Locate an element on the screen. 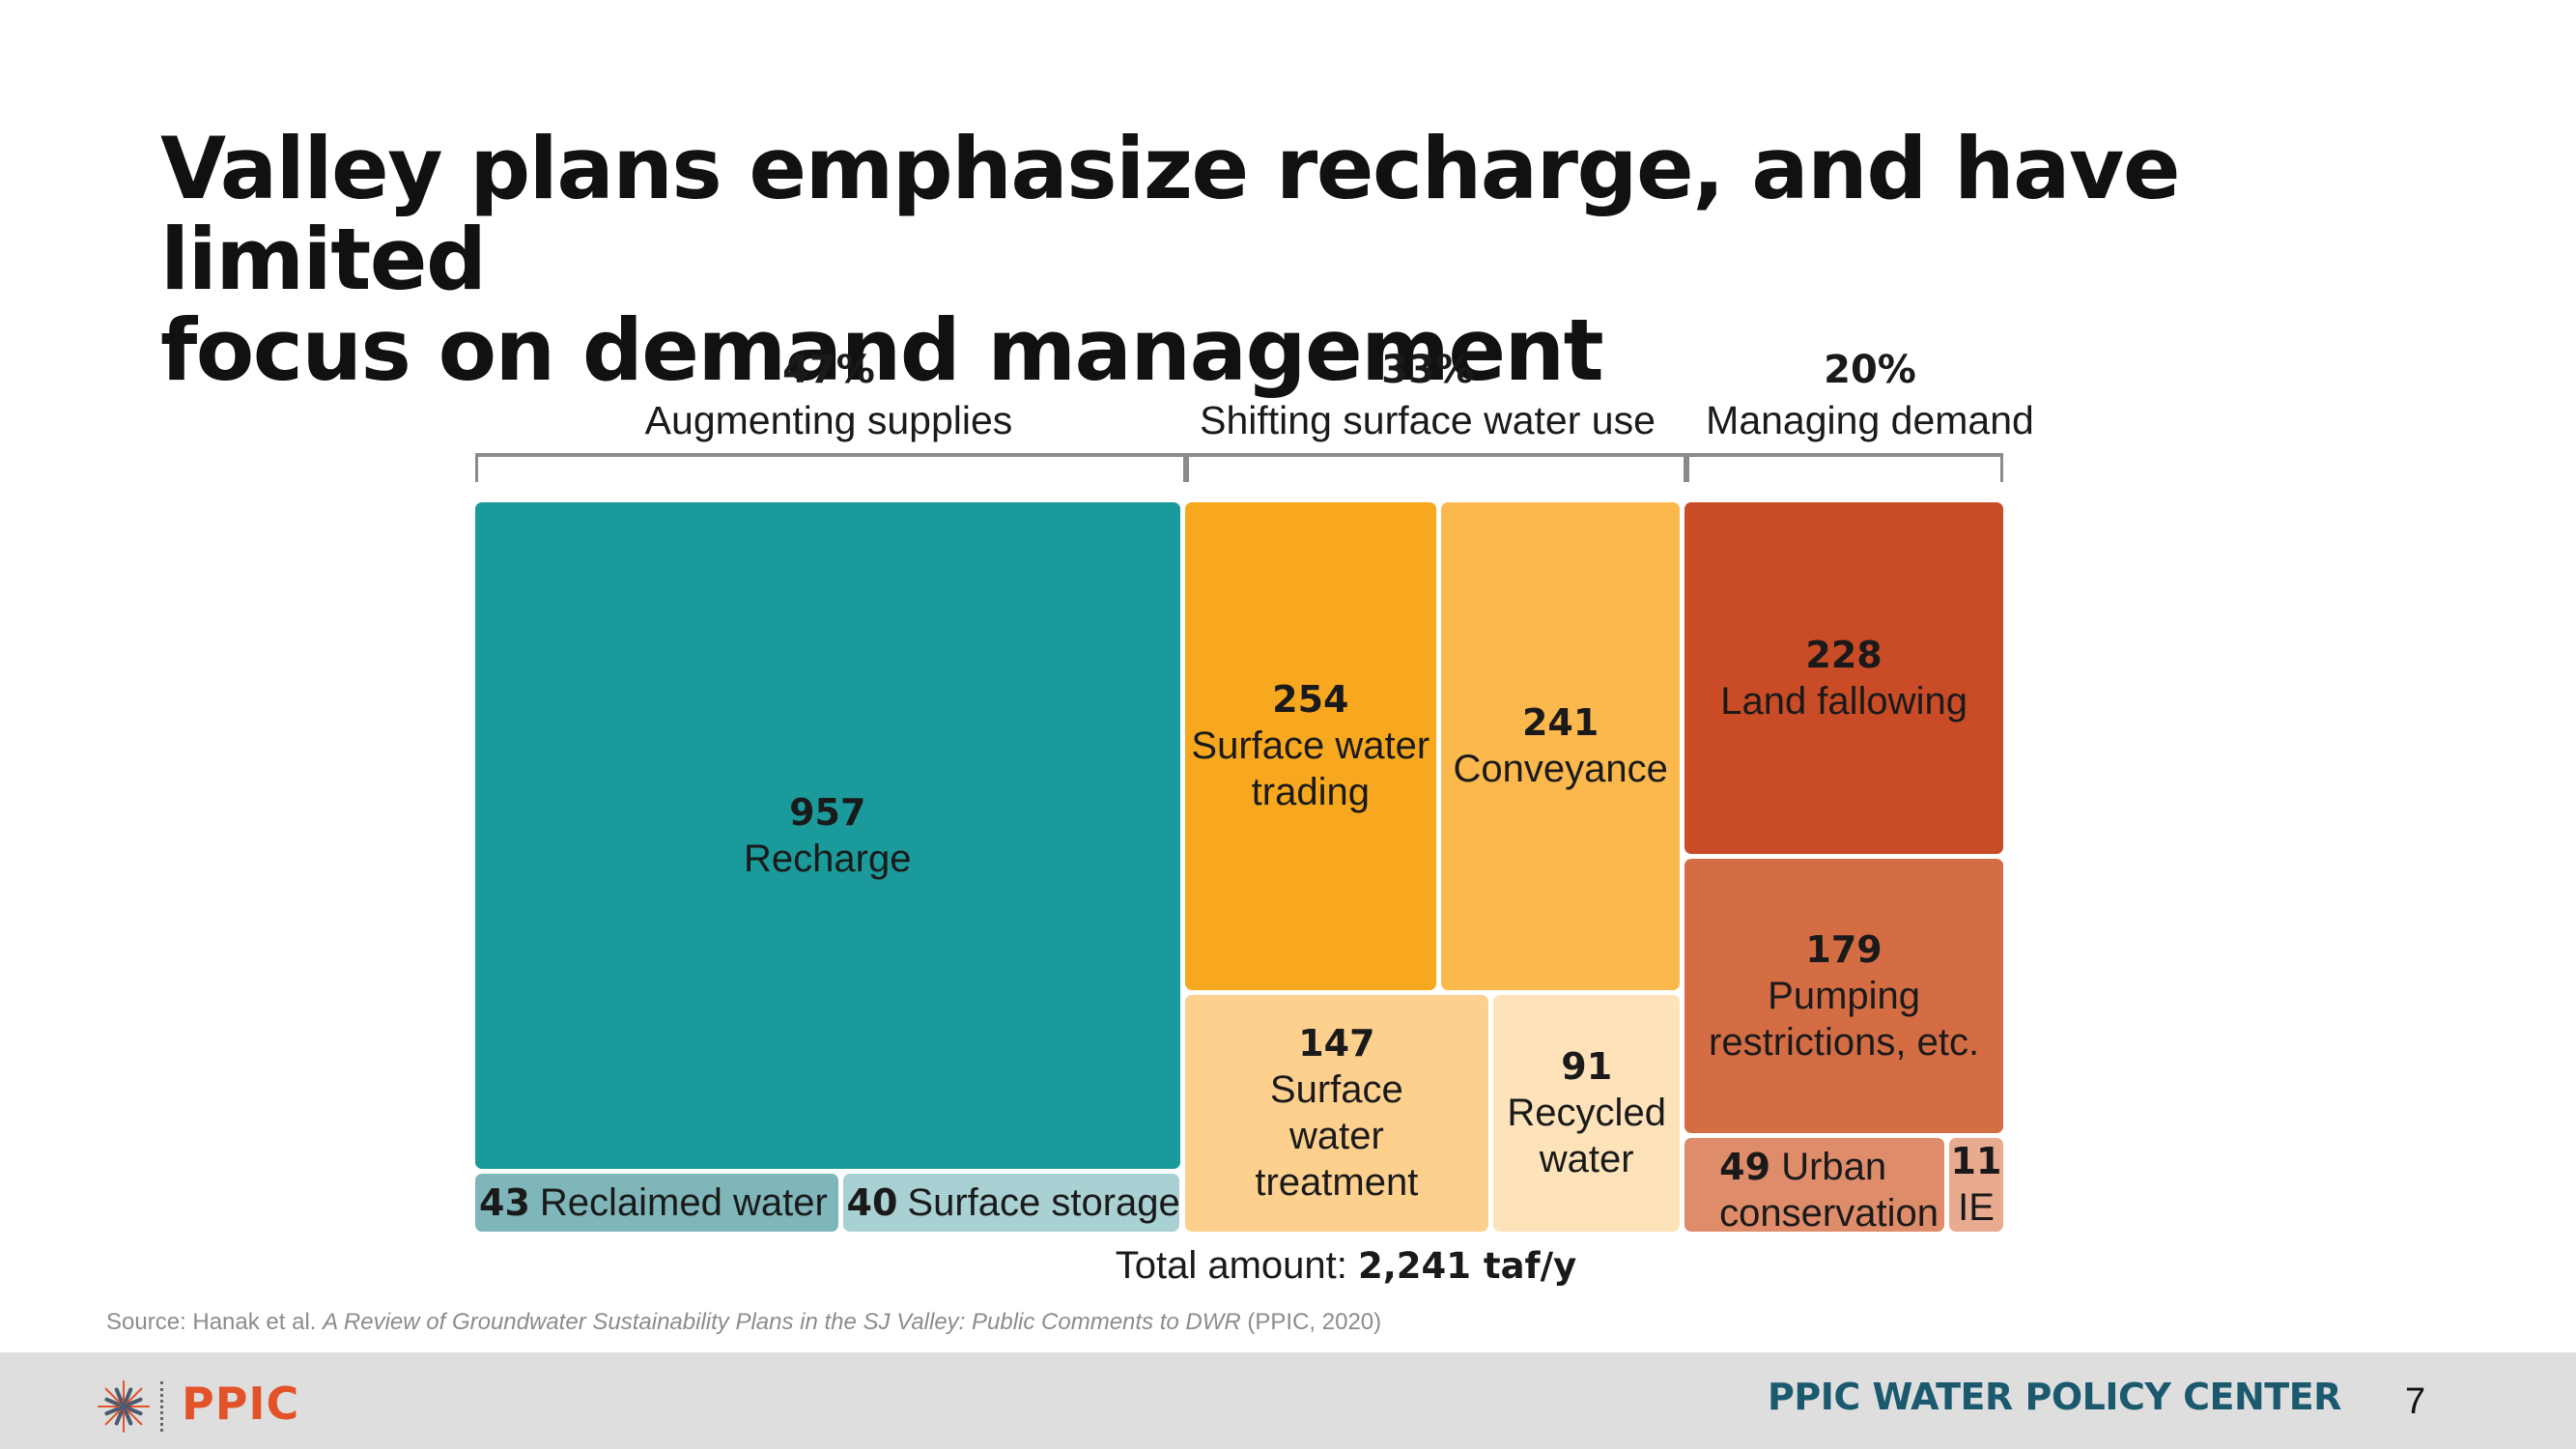  total-label: Total amount: is located at coordinates (1236, 1265).